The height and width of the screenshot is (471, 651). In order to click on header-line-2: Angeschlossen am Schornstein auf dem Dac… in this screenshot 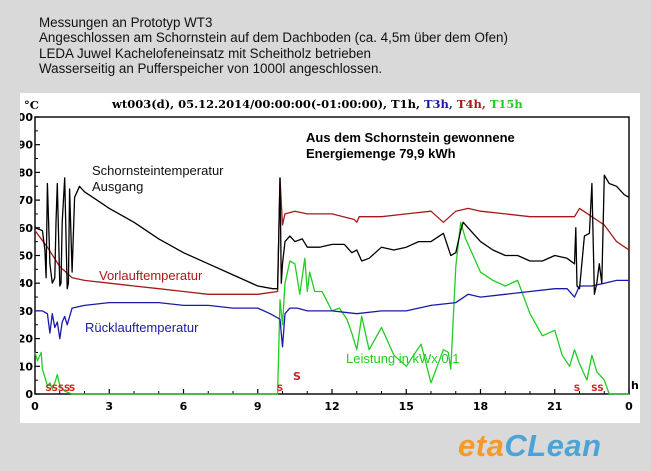, I will do `click(273, 38)`.